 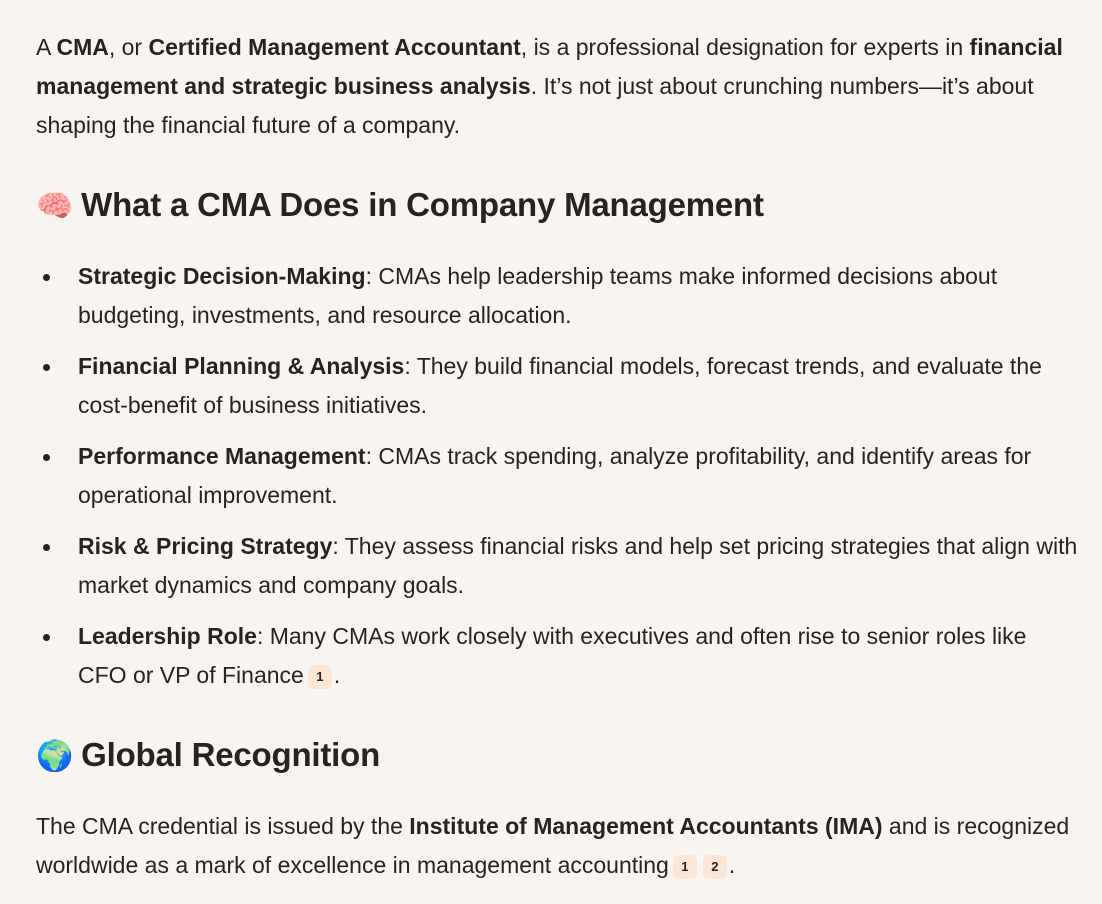 What do you see at coordinates (128, 47) in the screenshot?
I see `text-run: , or` at bounding box center [128, 47].